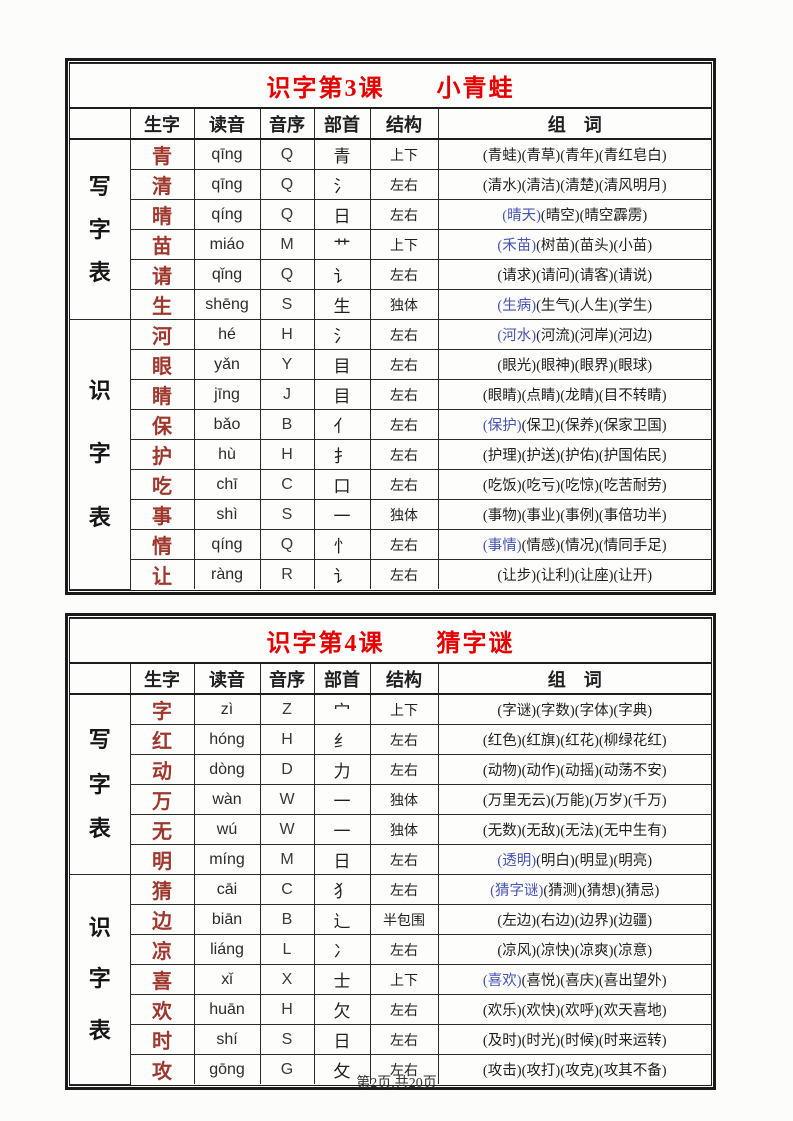  Describe the element at coordinates (342, 244) in the screenshot. I see `radical: 艹` at that location.